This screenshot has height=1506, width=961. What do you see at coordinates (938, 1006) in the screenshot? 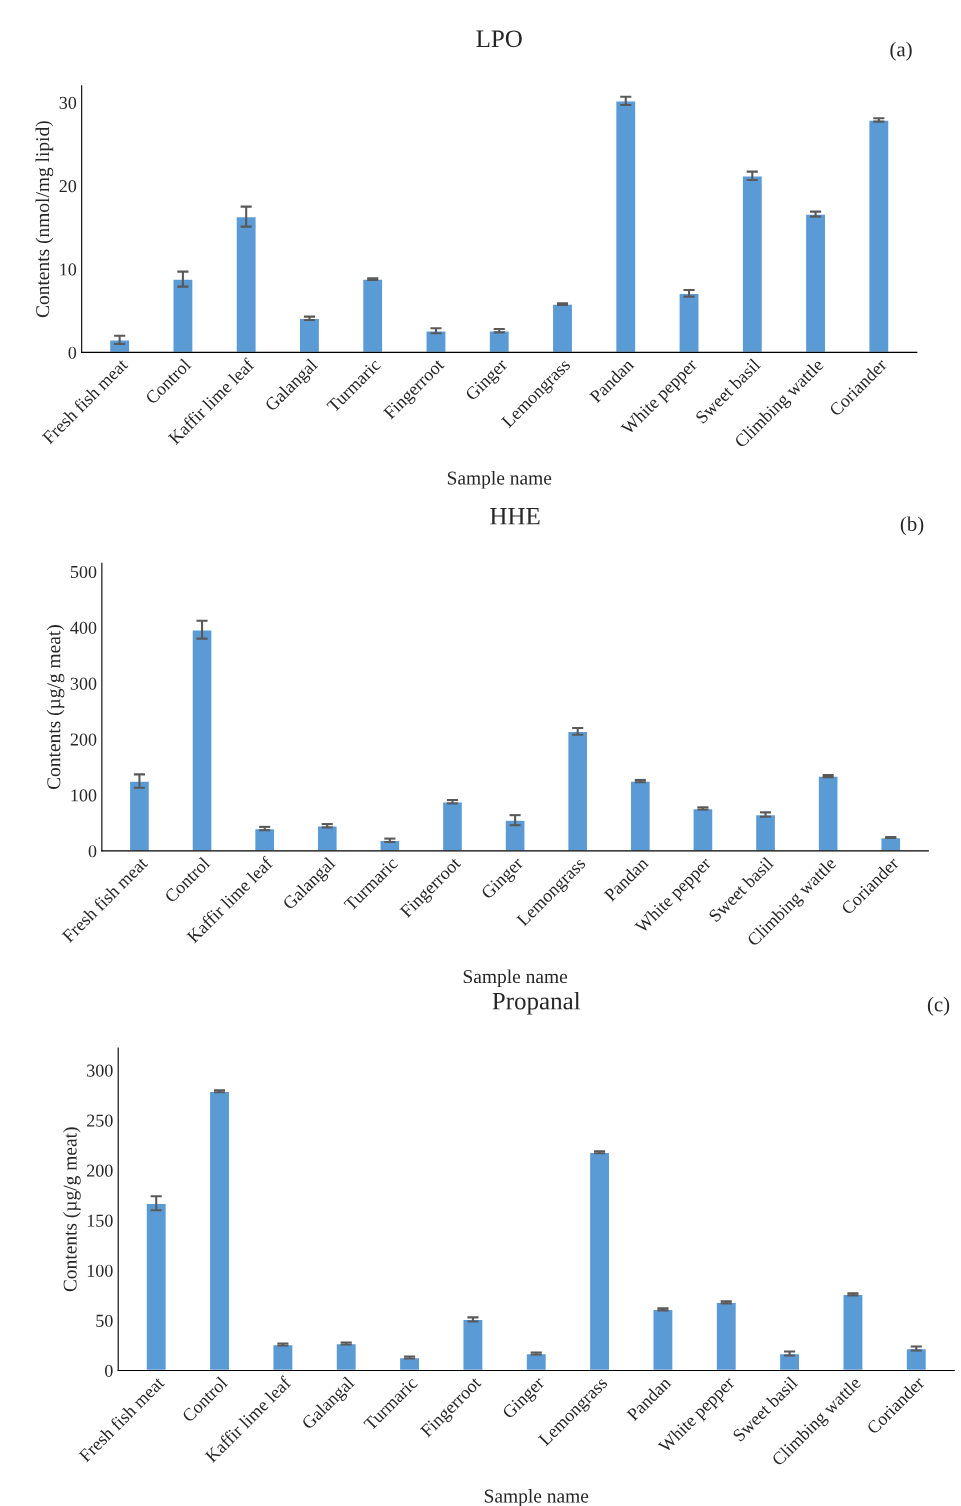
I see `text: (c)` at bounding box center [938, 1006].